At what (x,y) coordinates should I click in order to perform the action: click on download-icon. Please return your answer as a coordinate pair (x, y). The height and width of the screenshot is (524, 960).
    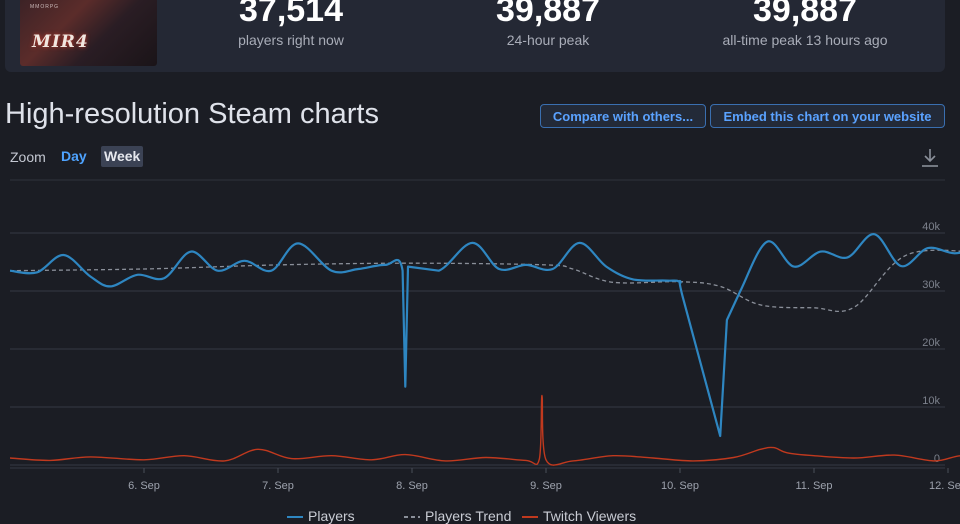
    Looking at the image, I should click on (930, 158).